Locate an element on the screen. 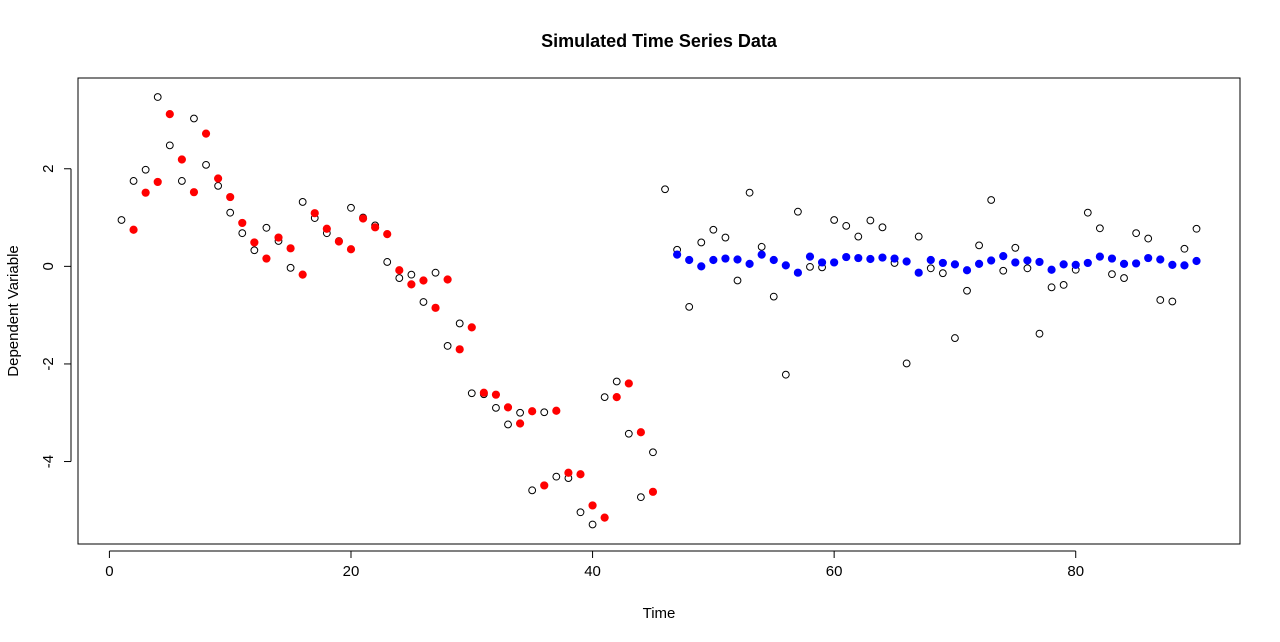 This screenshot has height=642, width=1280. x-axis-label: Time is located at coordinates (659, 613).